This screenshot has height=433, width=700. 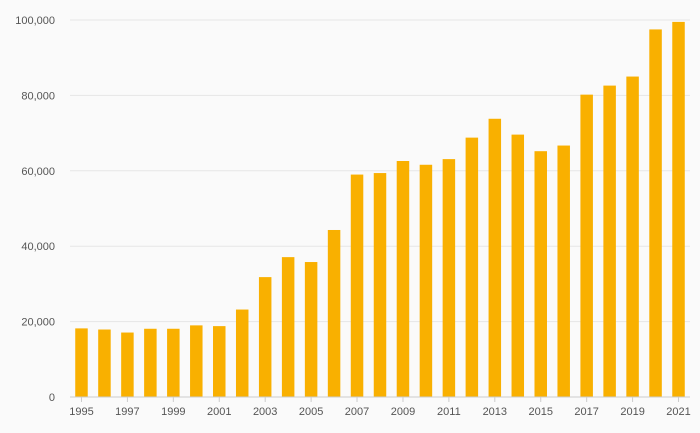 I want to click on bar-2010, so click(x=426, y=280).